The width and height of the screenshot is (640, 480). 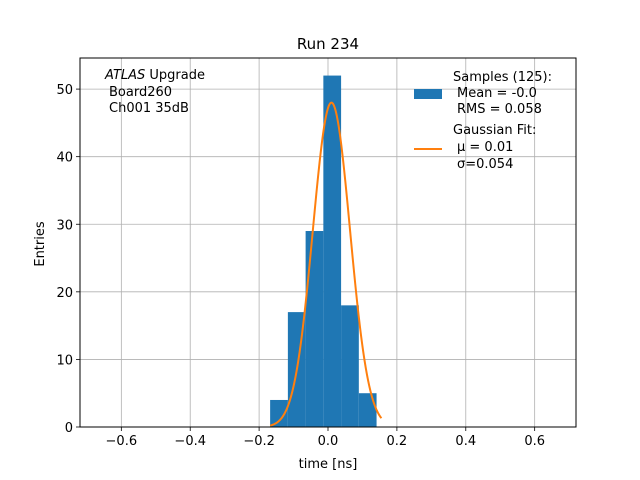 I want to click on annotation-board: Board260, so click(x=140, y=92).